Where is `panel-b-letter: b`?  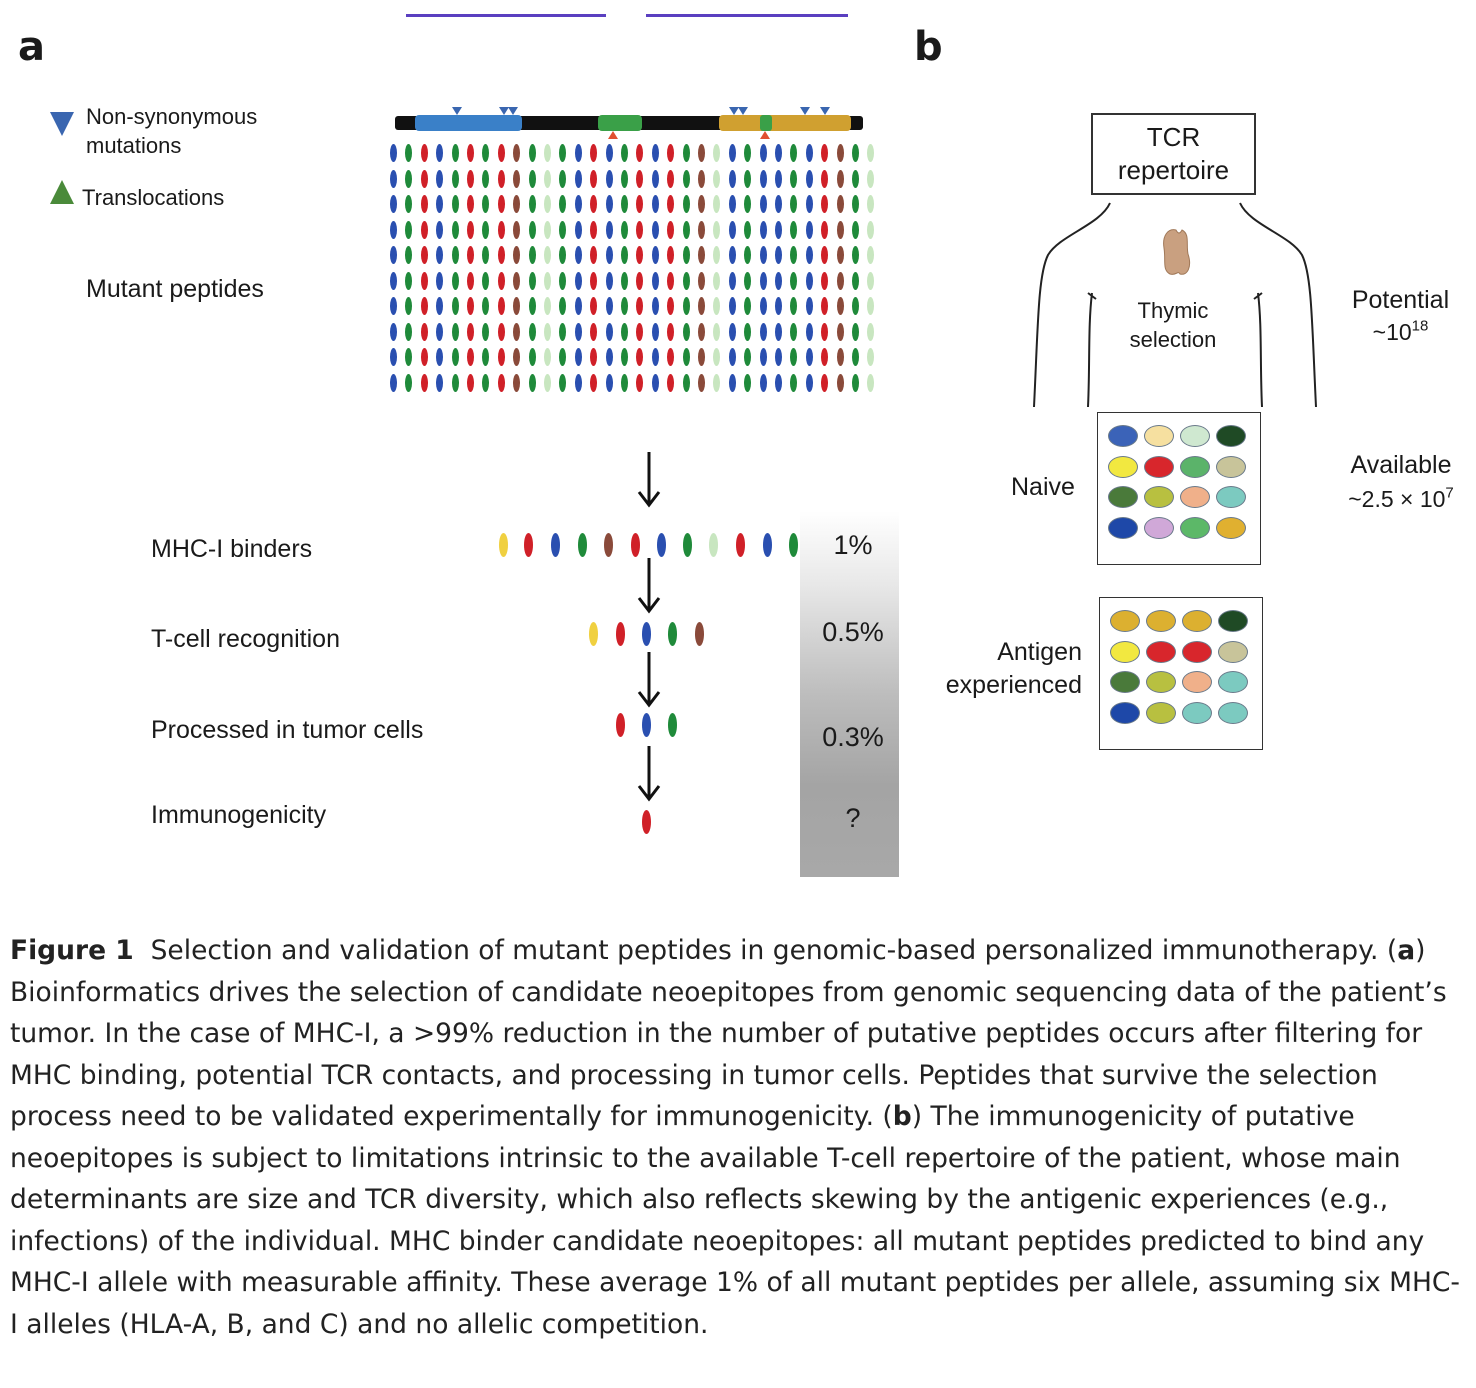
panel-b-letter: b is located at coordinates (928, 47).